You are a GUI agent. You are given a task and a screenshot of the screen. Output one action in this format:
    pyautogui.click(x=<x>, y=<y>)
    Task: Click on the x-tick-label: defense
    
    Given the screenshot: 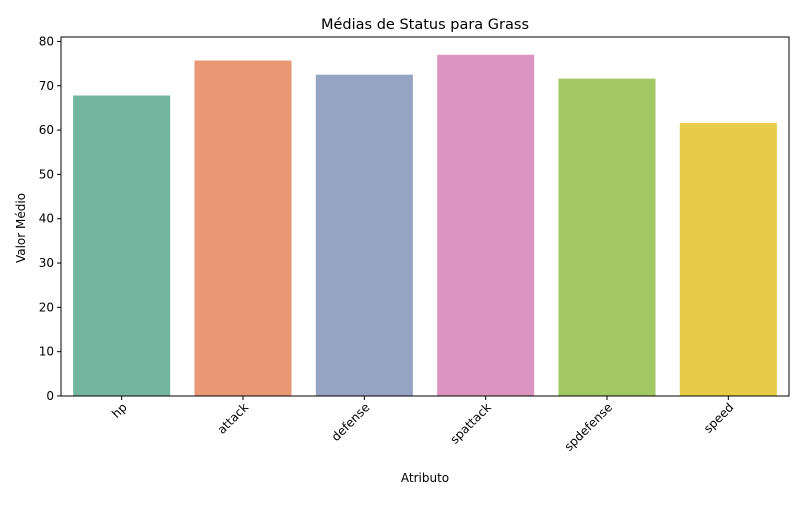 What is the action you would take?
    pyautogui.click(x=351, y=422)
    